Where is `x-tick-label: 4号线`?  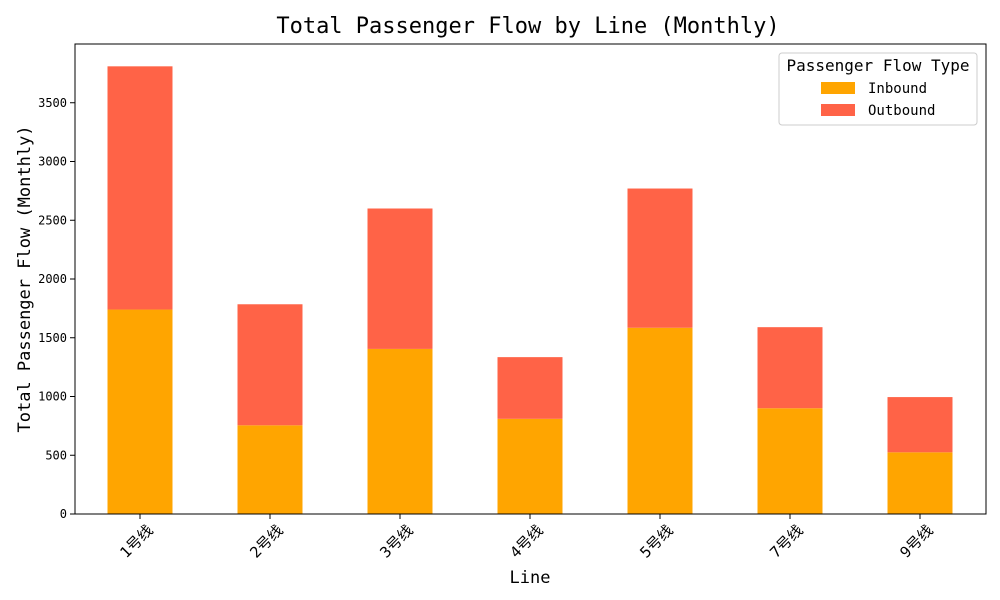 x-tick-label: 4号线 is located at coordinates (526, 541).